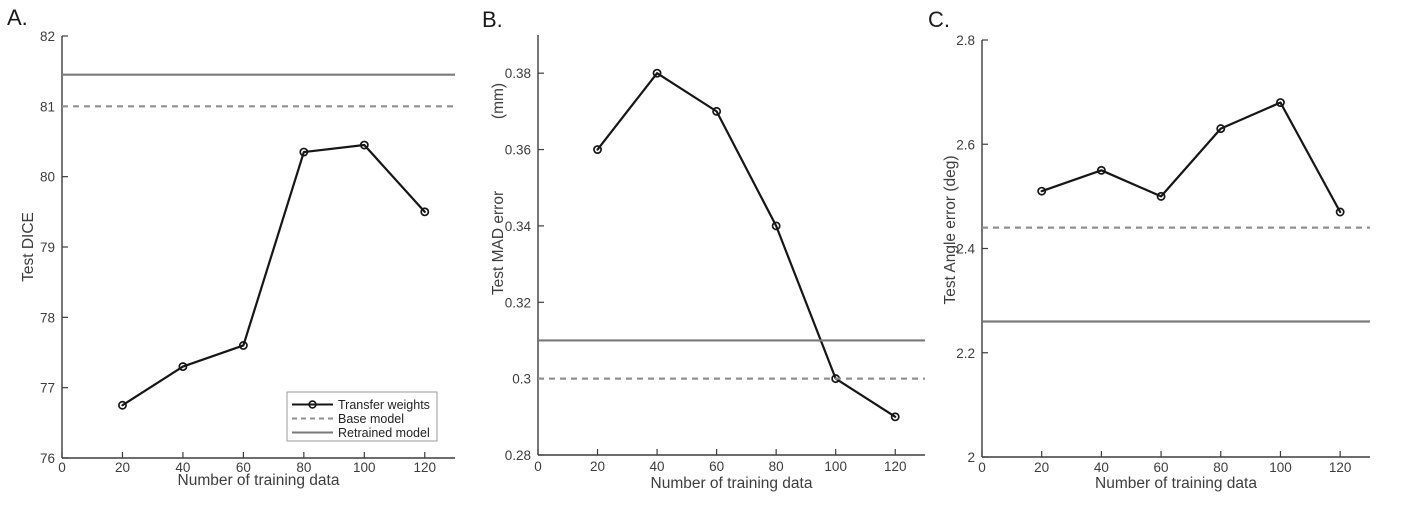  I want to click on legend-entry-label: Retrained model, so click(384, 433).